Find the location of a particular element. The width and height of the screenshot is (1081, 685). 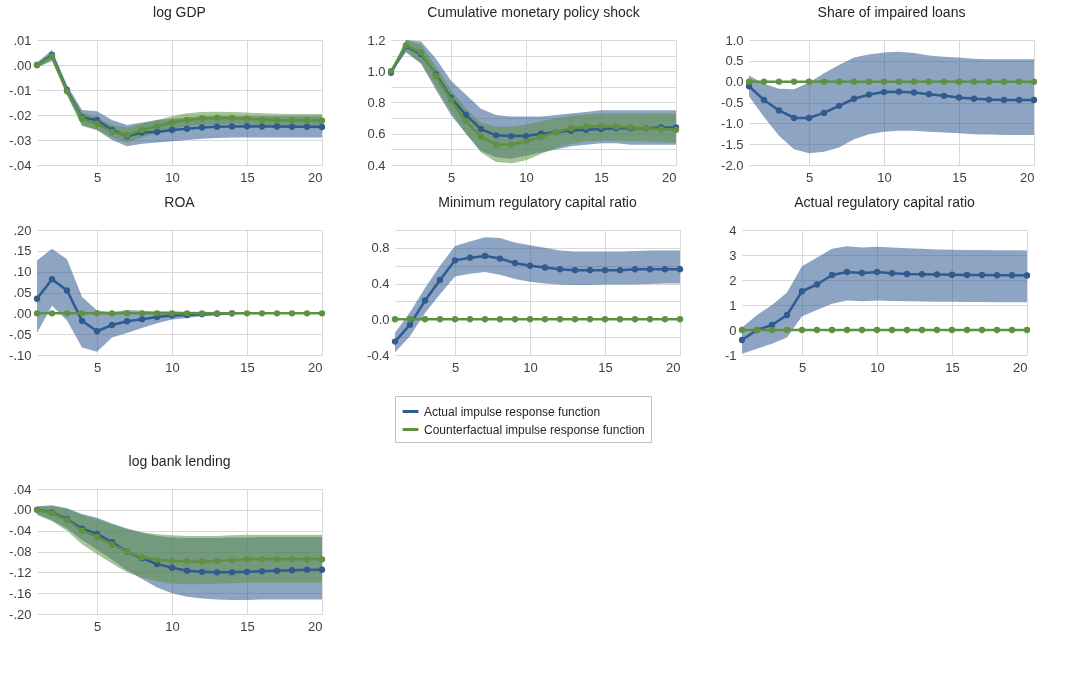

y-tick-label: 1 is located at coordinates (733, 305).